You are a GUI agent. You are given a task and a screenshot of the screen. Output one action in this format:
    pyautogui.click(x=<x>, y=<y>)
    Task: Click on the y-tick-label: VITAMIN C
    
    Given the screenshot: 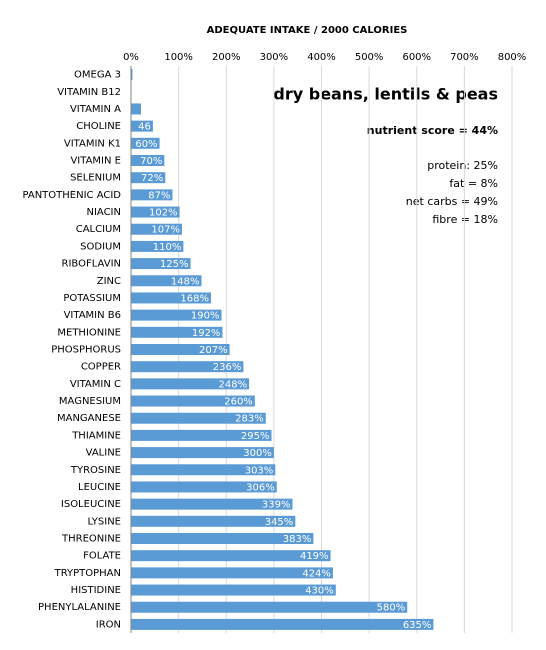 What is the action you would take?
    pyautogui.click(x=95, y=384)
    